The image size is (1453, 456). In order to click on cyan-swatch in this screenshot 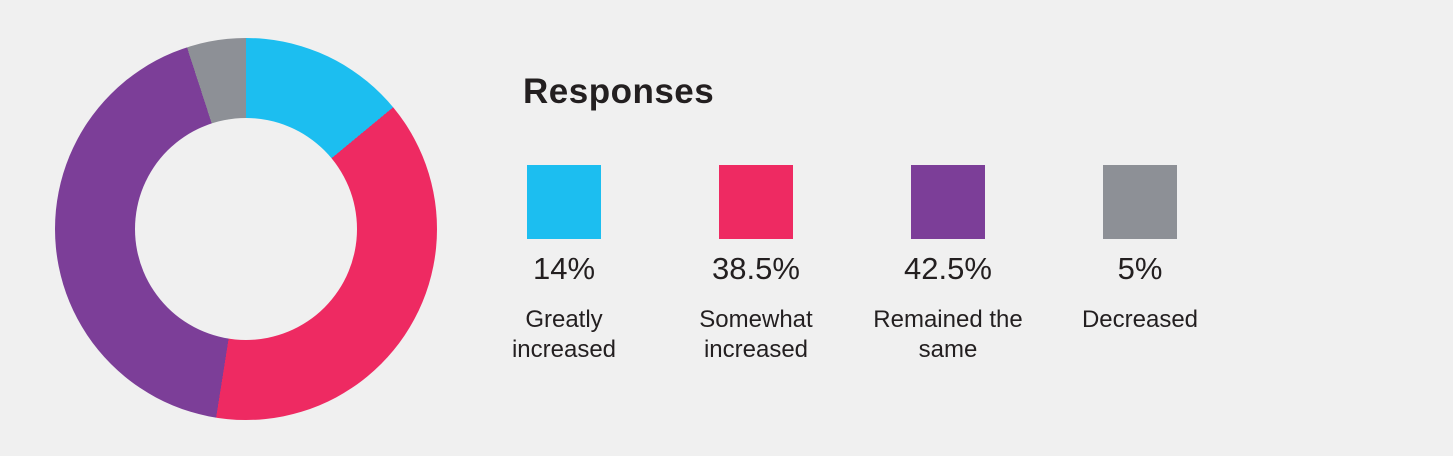, I will do `click(564, 202)`.